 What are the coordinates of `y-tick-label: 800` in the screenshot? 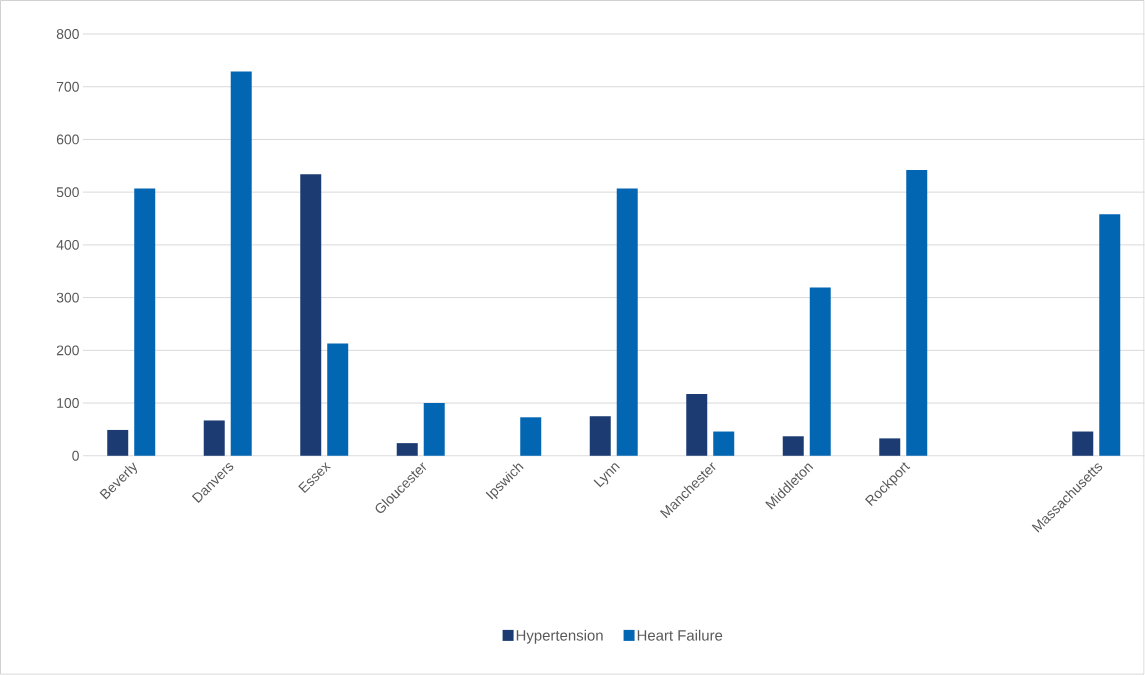 It's located at (67, 34).